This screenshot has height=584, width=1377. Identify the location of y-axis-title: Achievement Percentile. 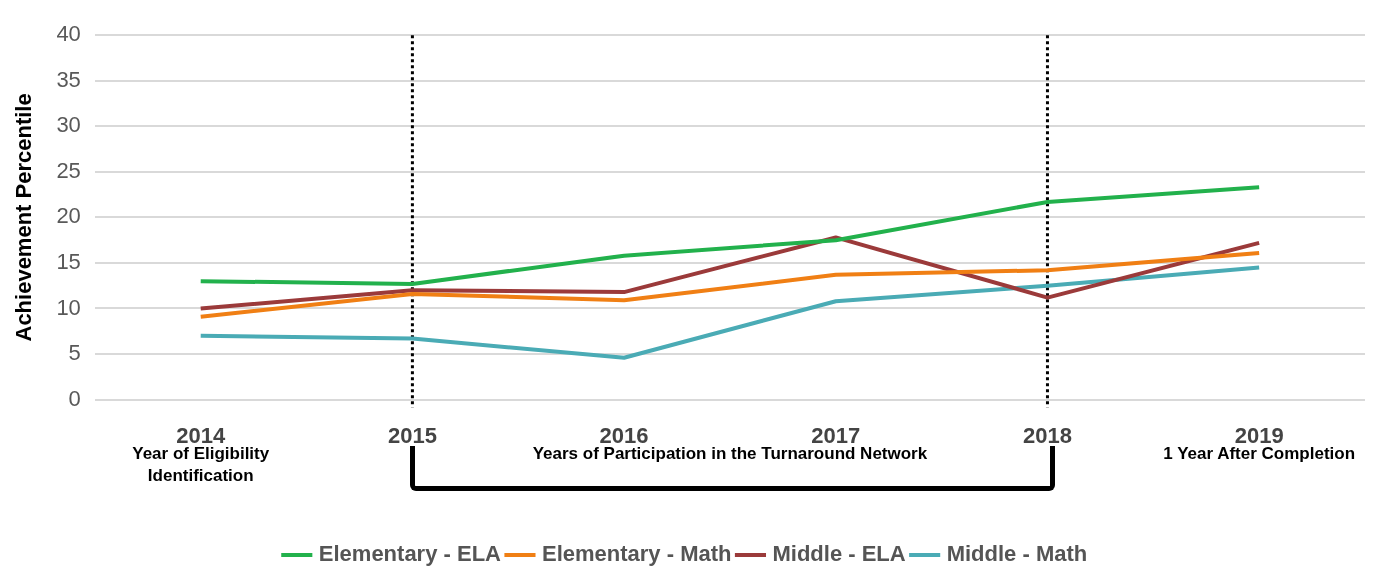
(24, 217).